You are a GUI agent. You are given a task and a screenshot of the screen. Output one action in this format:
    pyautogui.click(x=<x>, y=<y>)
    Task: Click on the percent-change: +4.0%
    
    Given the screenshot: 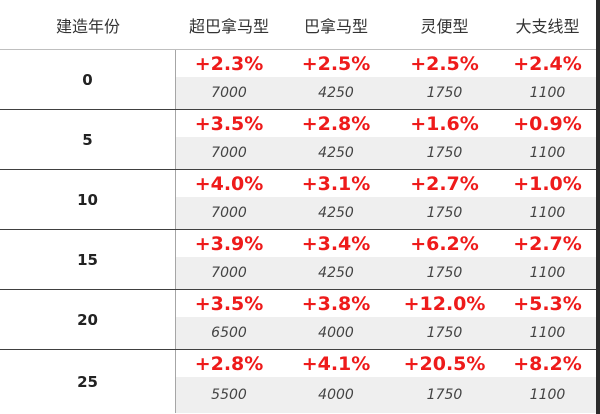 What is the action you would take?
    pyautogui.click(x=229, y=183)
    